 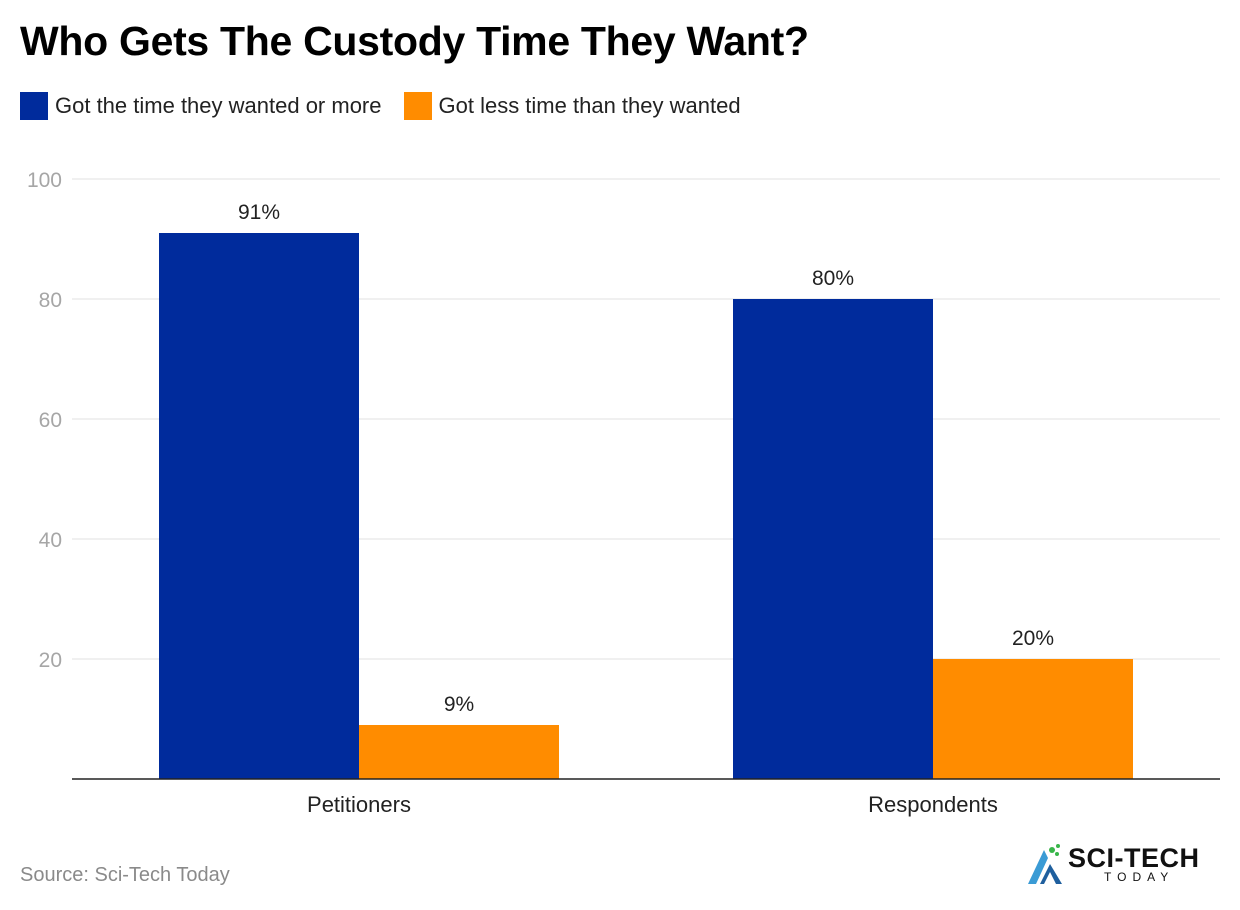 I want to click on x-tick-label-petitioners: Petitioners, so click(x=359, y=804).